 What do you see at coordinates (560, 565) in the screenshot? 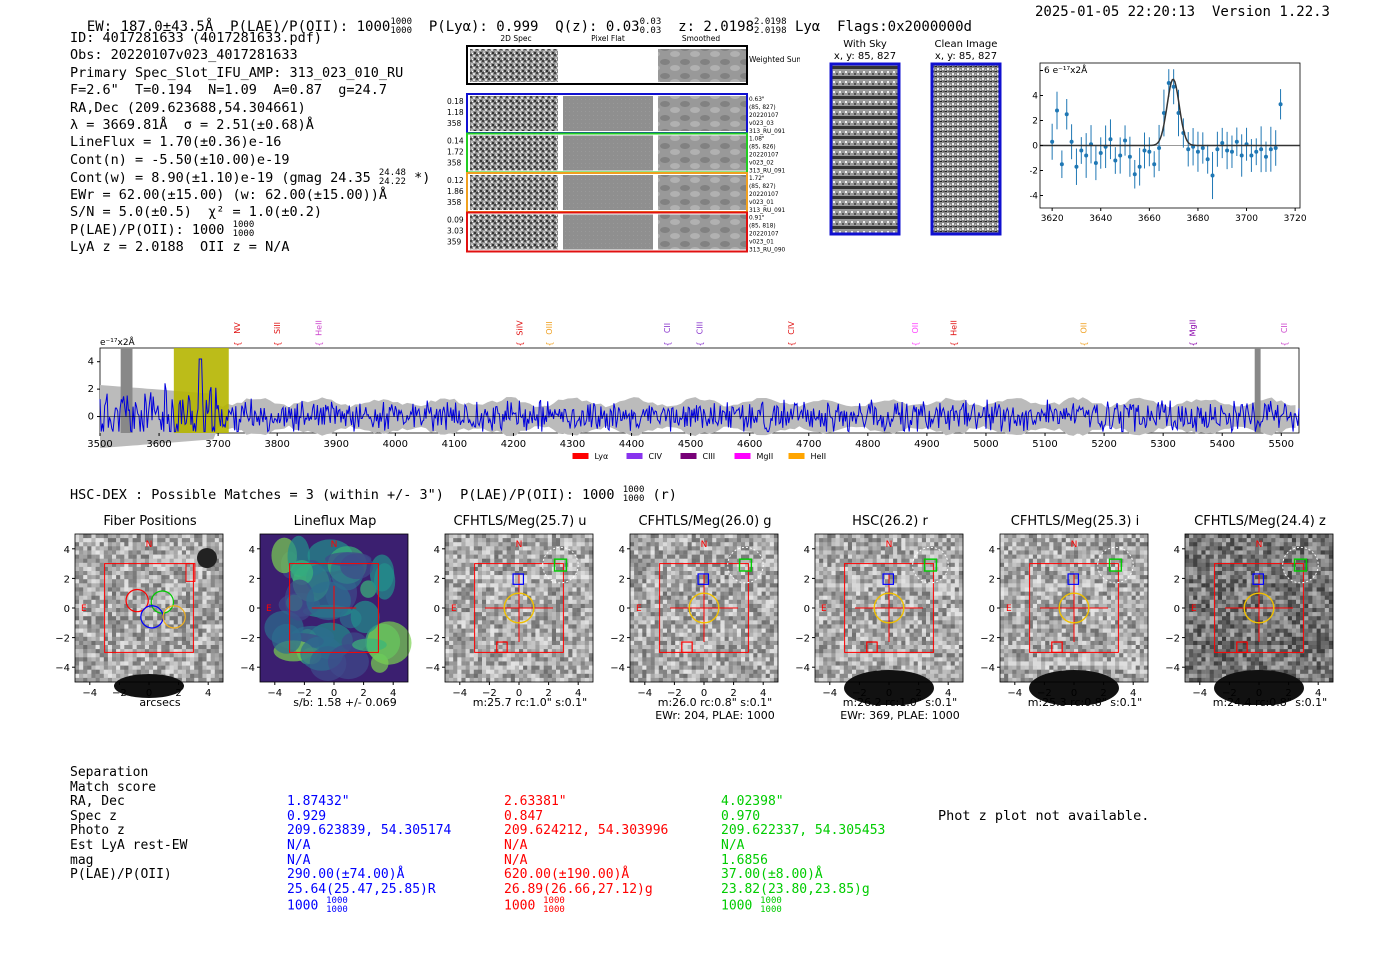
I see `match-box-green` at bounding box center [560, 565].